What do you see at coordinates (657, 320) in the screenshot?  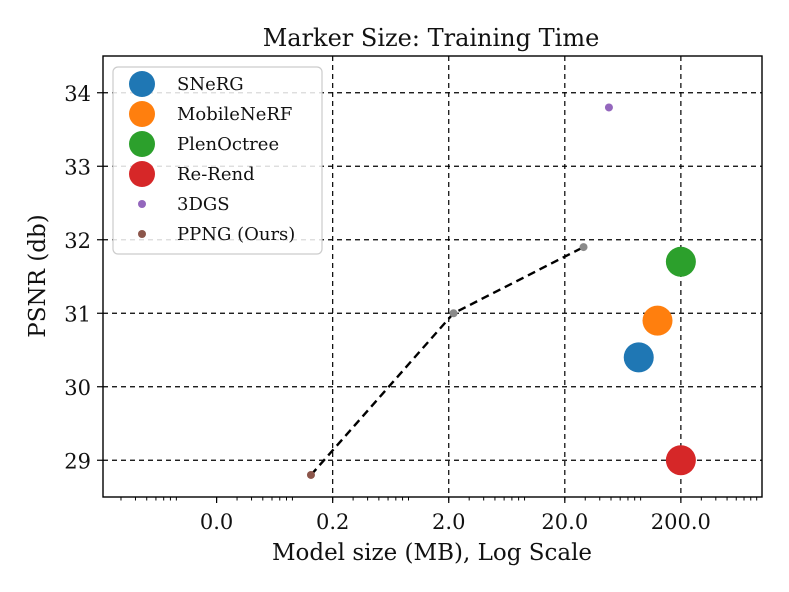 I see `mobilenerf-point` at bounding box center [657, 320].